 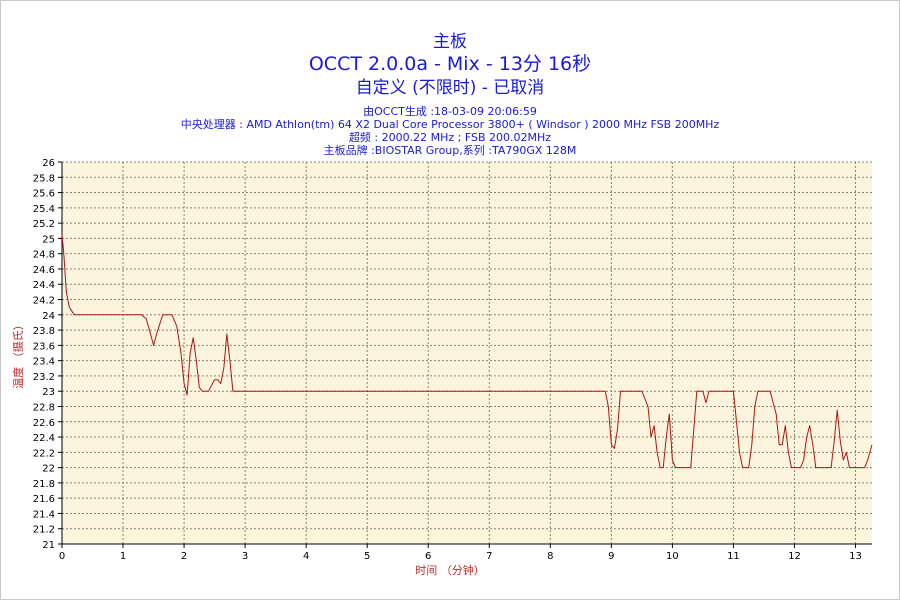 What do you see at coordinates (44, 499) in the screenshot?
I see `y-tick-label: 21.6` at bounding box center [44, 499].